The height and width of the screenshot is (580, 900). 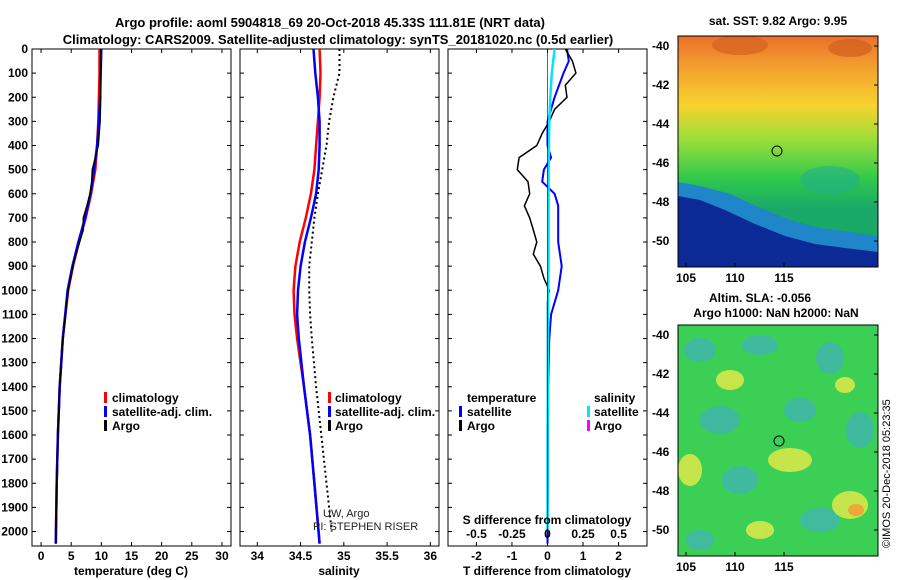 I want to click on x-tick-label: 36, so click(x=431, y=556).